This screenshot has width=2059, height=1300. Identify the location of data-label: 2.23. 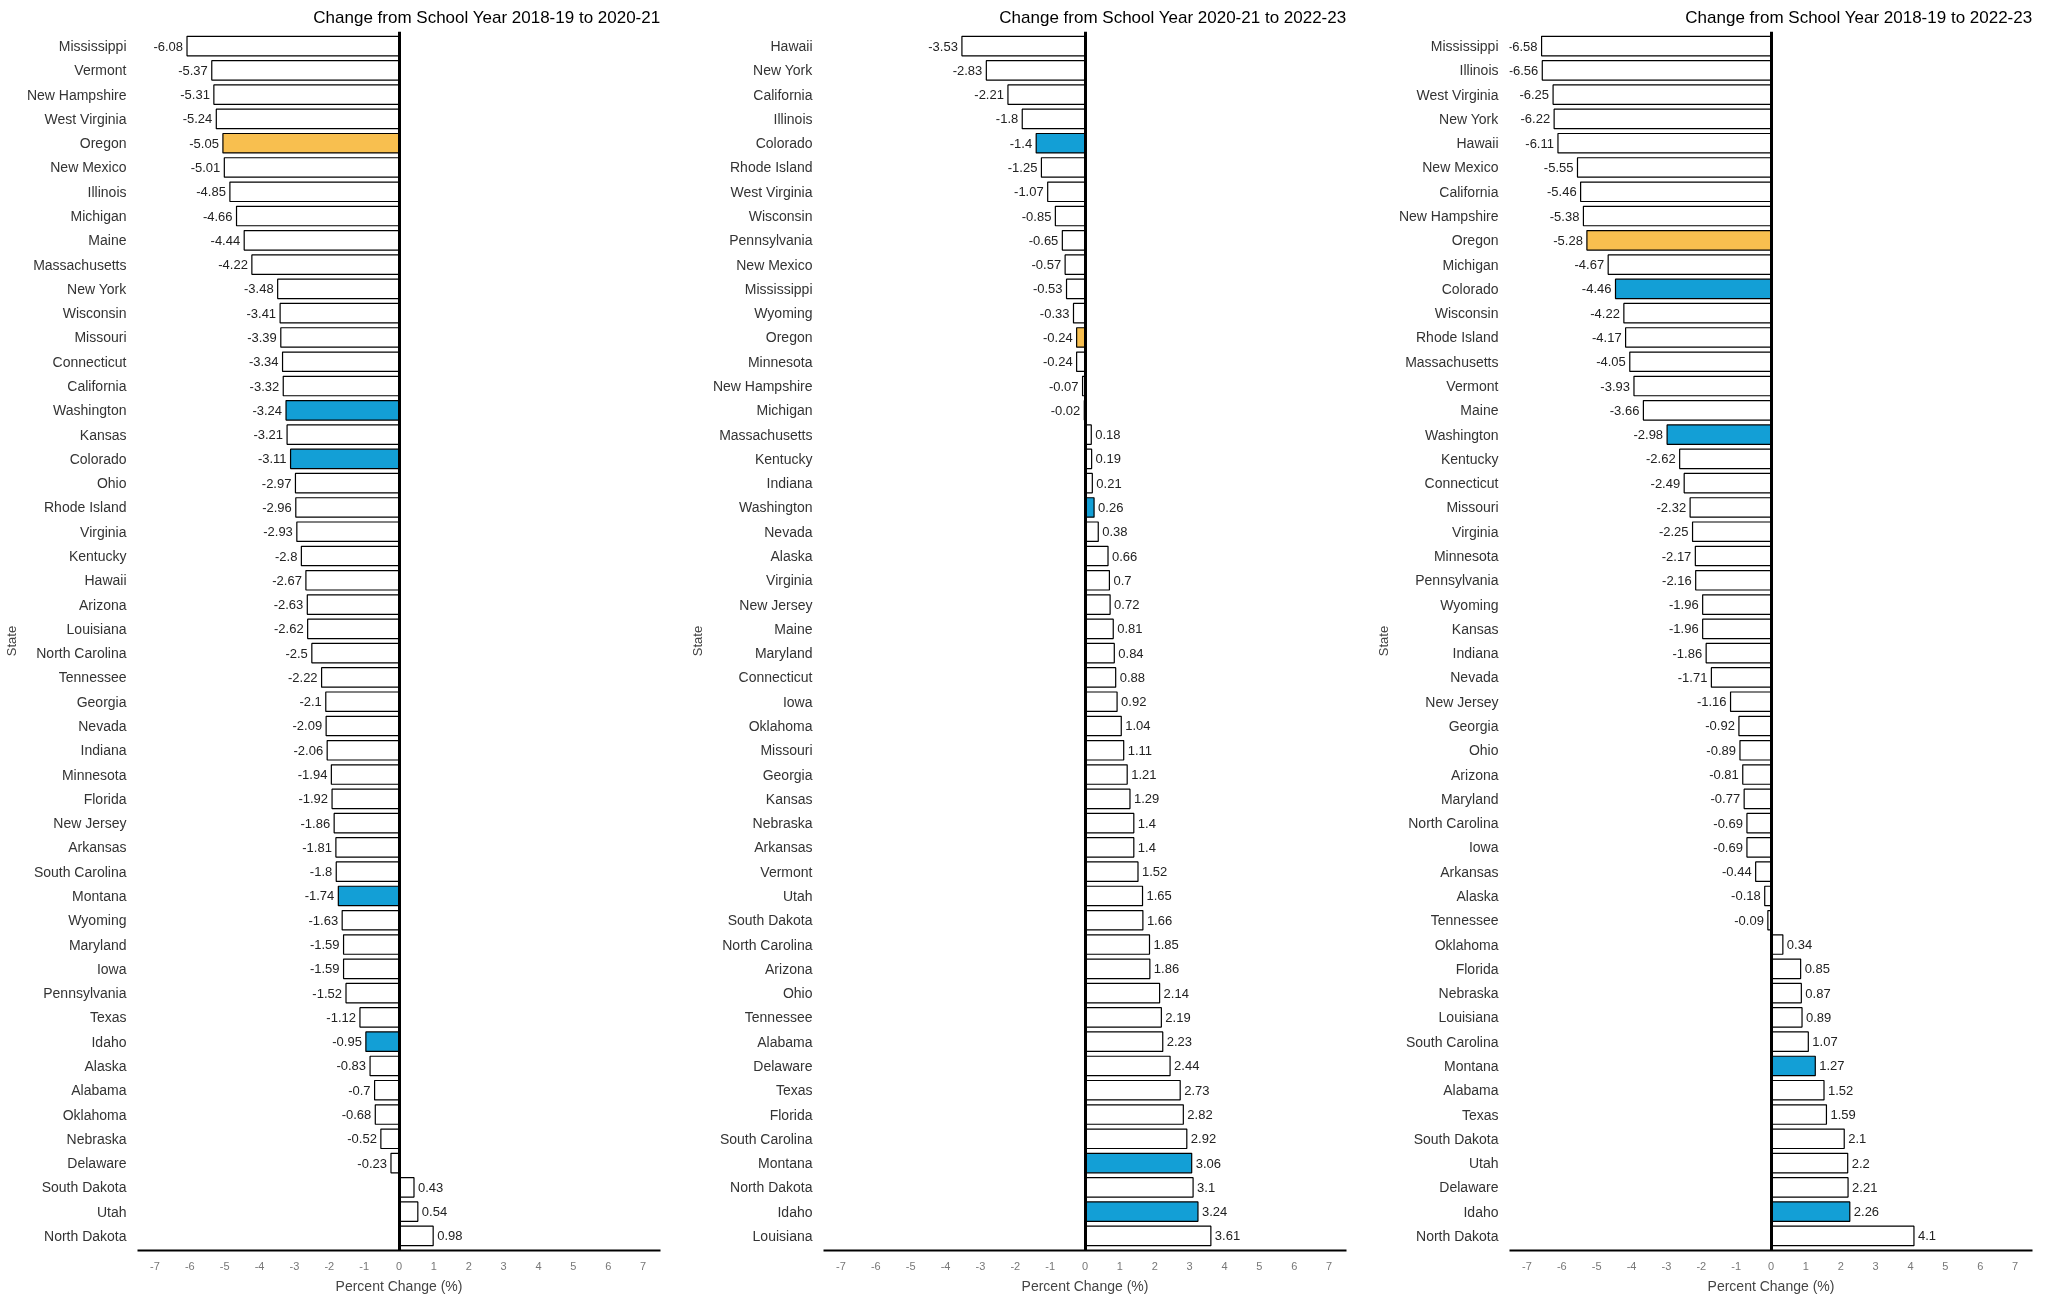
(1179, 1042).